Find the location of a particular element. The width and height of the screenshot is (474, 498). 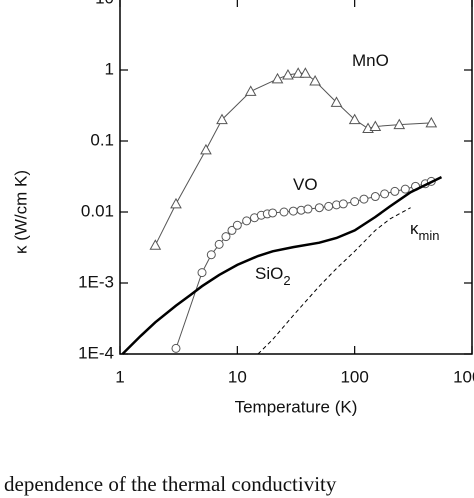

x-tick-label: 1 is located at coordinates (119, 376).